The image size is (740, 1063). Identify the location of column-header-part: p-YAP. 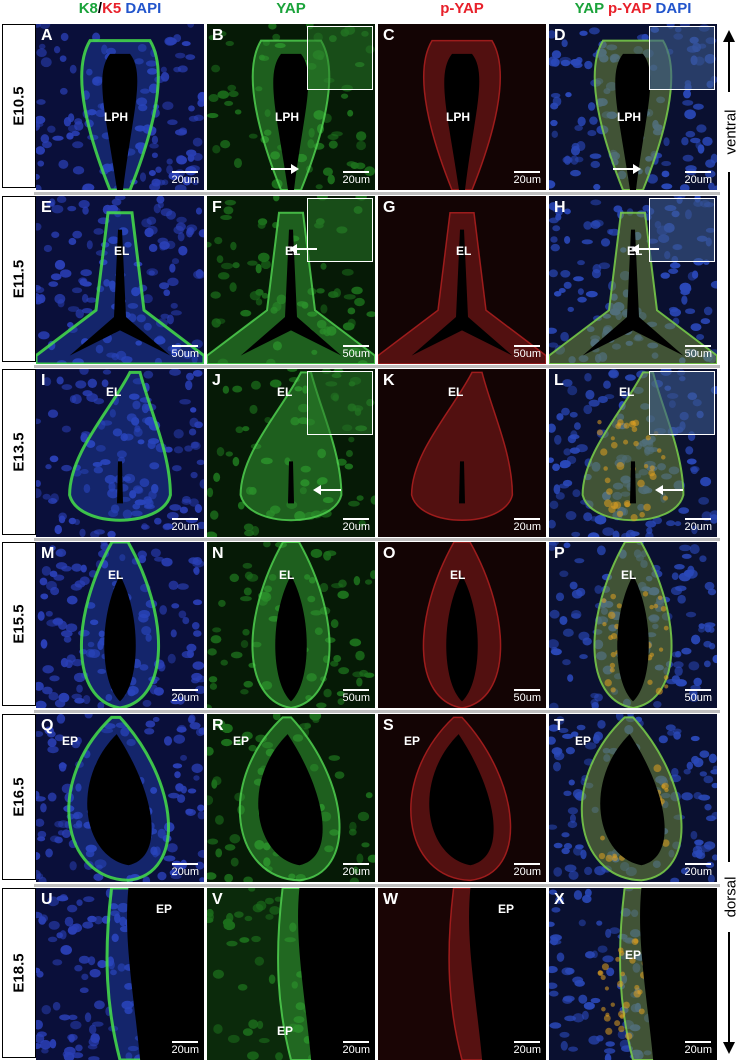
(627, 8).